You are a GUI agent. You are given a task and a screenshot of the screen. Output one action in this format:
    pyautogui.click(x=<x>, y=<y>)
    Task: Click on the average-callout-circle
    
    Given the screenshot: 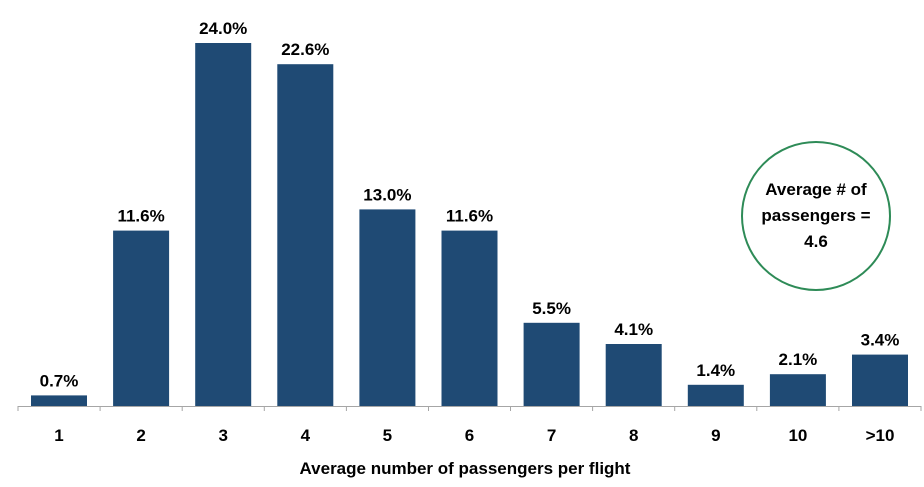 What is the action you would take?
    pyautogui.click(x=816, y=216)
    